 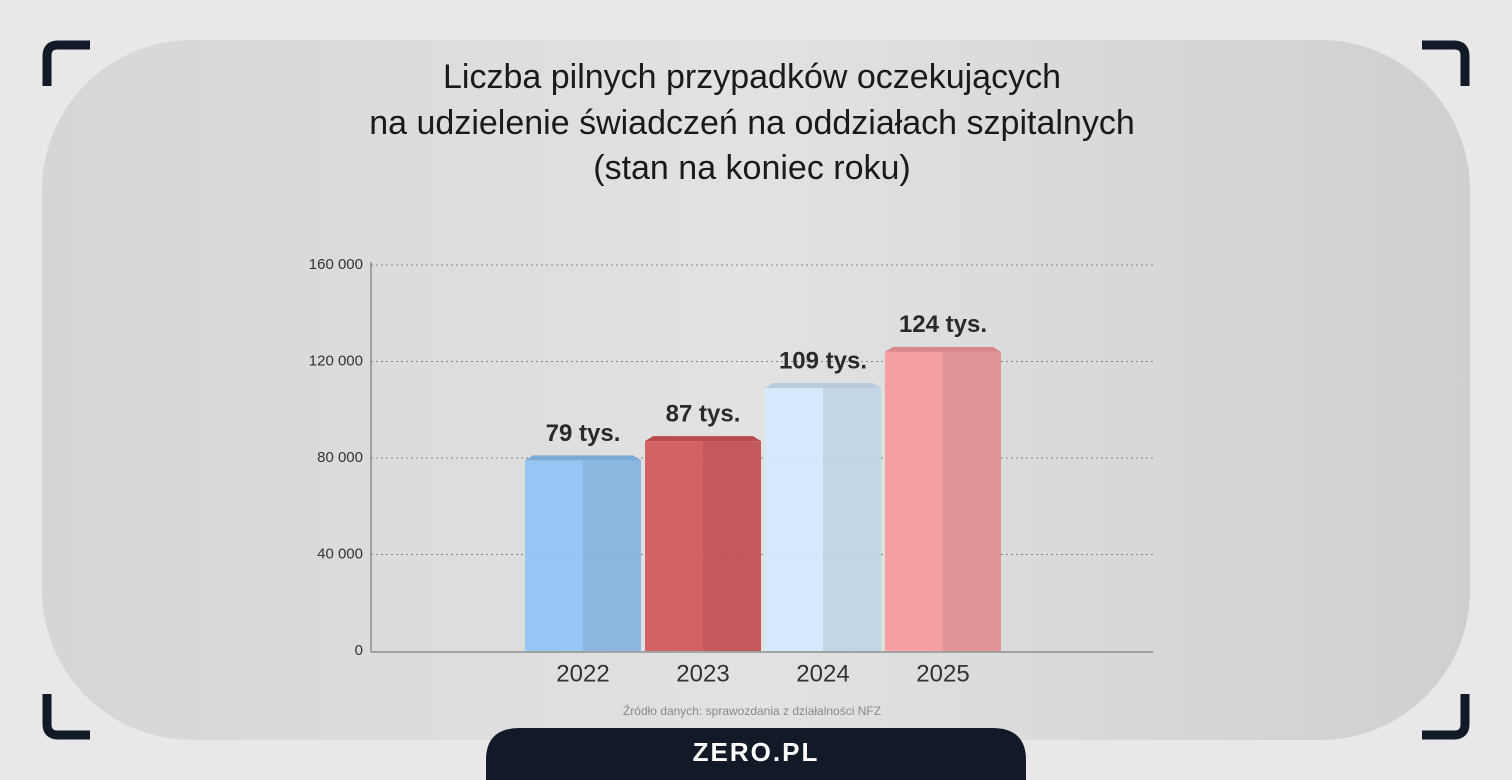 I want to click on x-tick-label: 2024, so click(x=822, y=673).